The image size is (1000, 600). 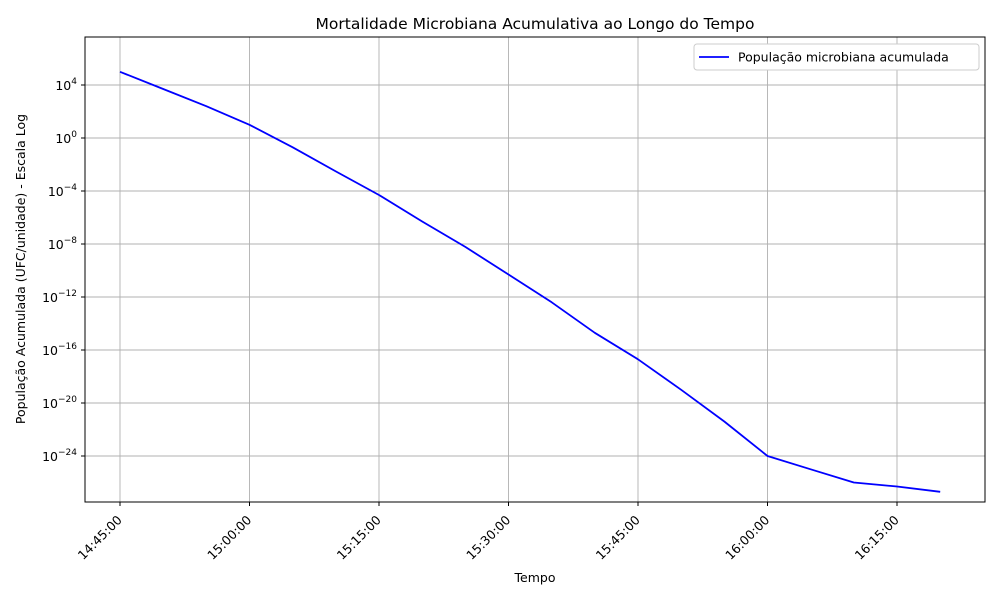 I want to click on y-tick-exponent: −20, so click(x=67, y=400).